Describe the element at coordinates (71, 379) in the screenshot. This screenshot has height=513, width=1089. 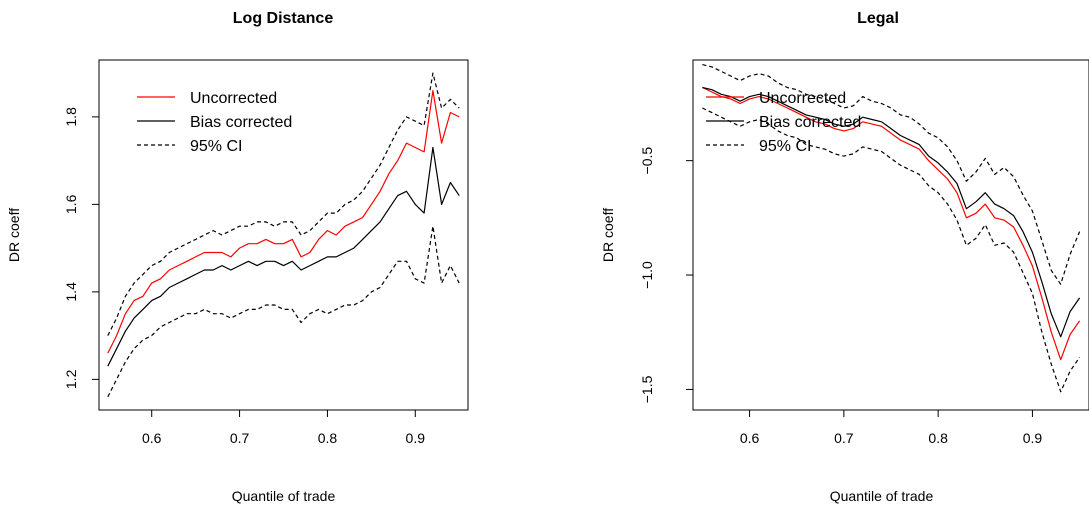
I see `y-tick-label: 1.2` at that location.